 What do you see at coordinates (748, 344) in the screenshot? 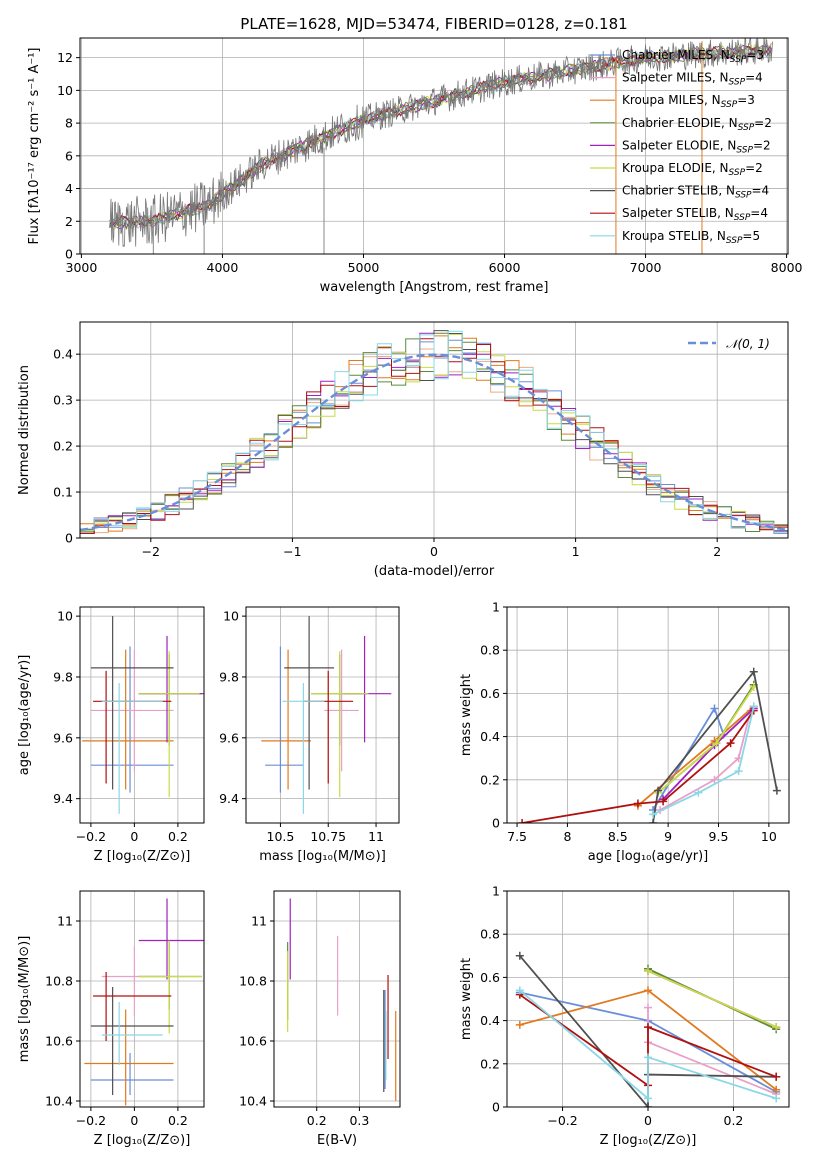
I see `legend-entry: 𝒩(0, 1)` at bounding box center [748, 344].